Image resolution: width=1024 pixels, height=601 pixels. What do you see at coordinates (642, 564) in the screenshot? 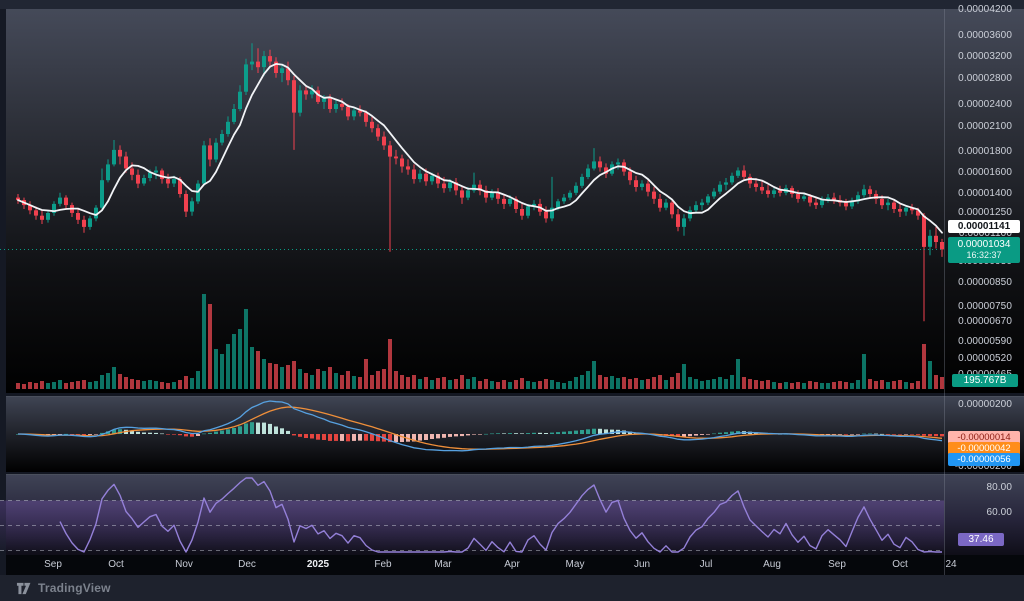
I see `time-tick-label: Jun` at bounding box center [642, 564].